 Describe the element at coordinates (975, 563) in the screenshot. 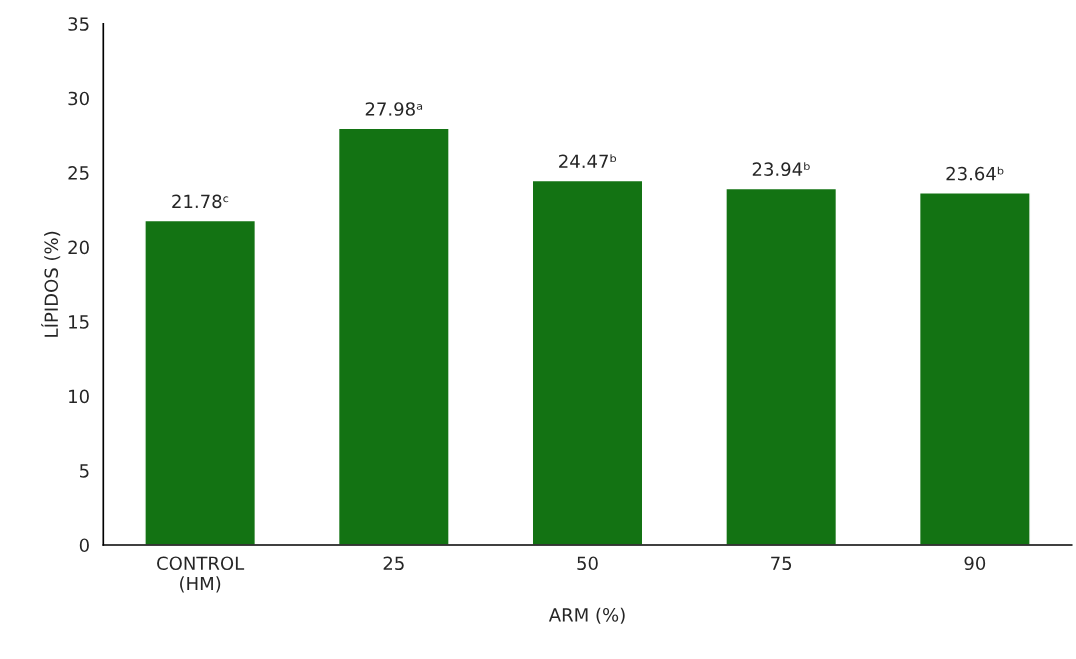

I see `x-tick-label: 90` at that location.